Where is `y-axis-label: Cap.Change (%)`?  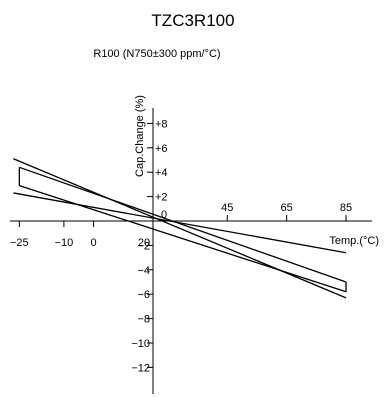
y-axis-label: Cap.Change (%) is located at coordinates (140, 136).